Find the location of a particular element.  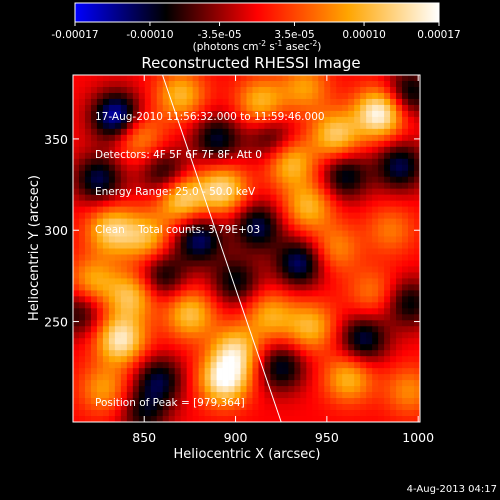

x-axis-label: Heliocentric X (arcsec) is located at coordinates (247, 454).